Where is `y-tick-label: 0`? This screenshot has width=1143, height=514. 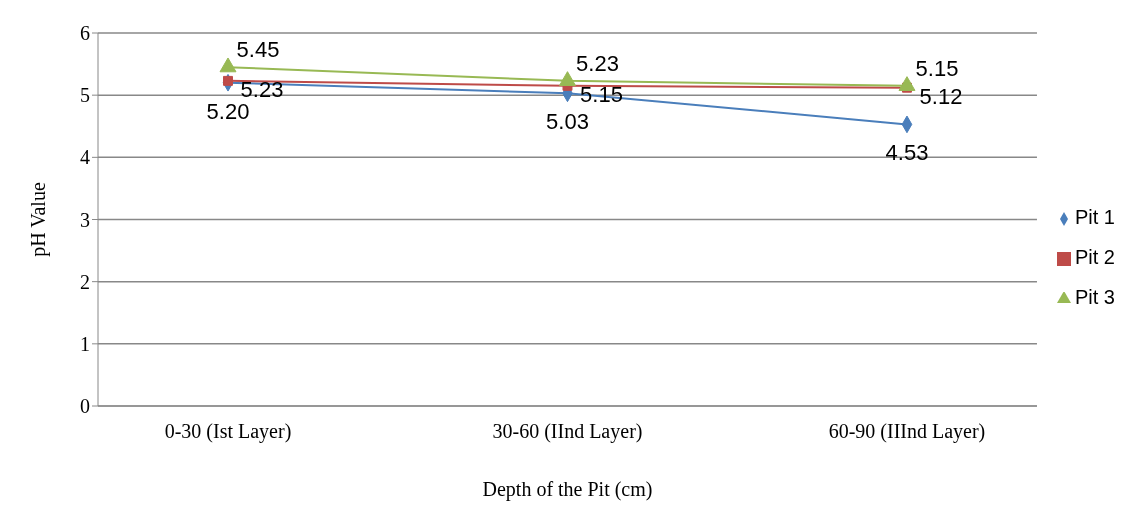
y-tick-label: 0 is located at coordinates (85, 406).